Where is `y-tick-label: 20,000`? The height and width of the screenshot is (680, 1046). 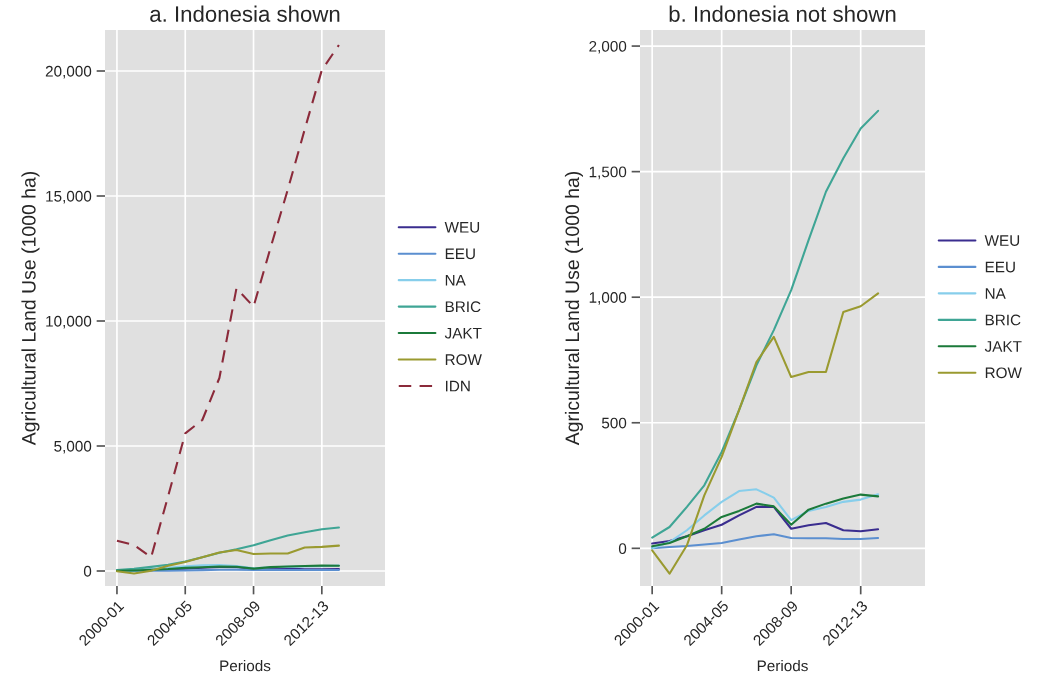 y-tick-label: 20,000 is located at coordinates (68, 72).